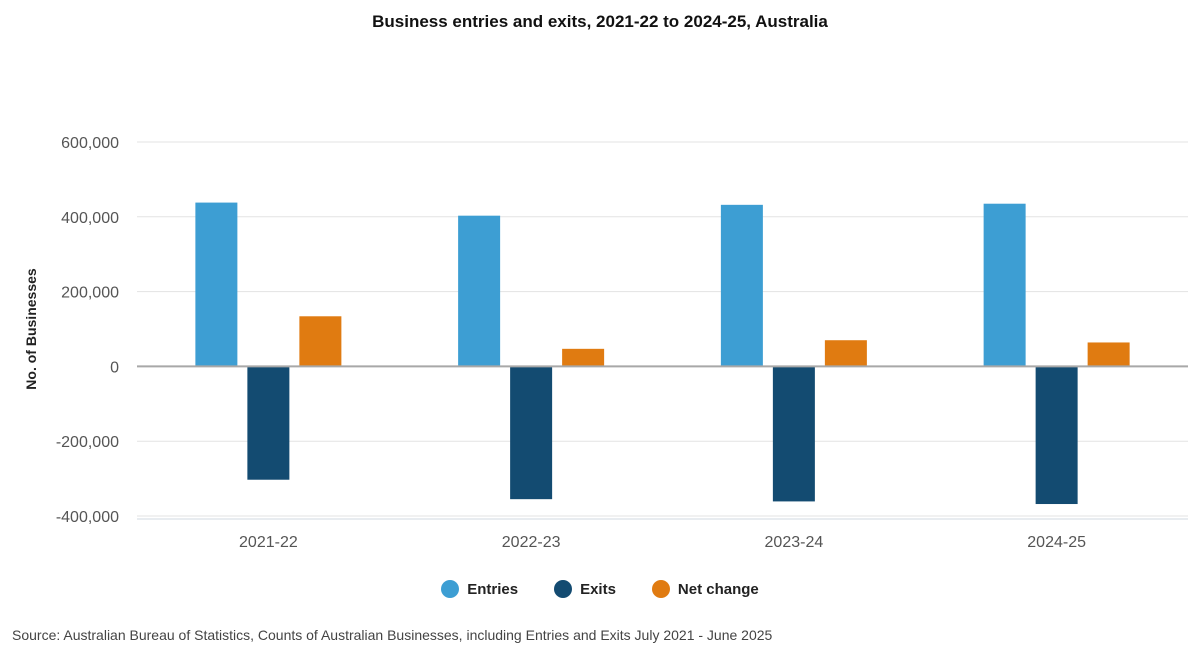 Image resolution: width=1200 pixels, height=667 pixels. I want to click on legend-label: Exits, so click(598, 589).